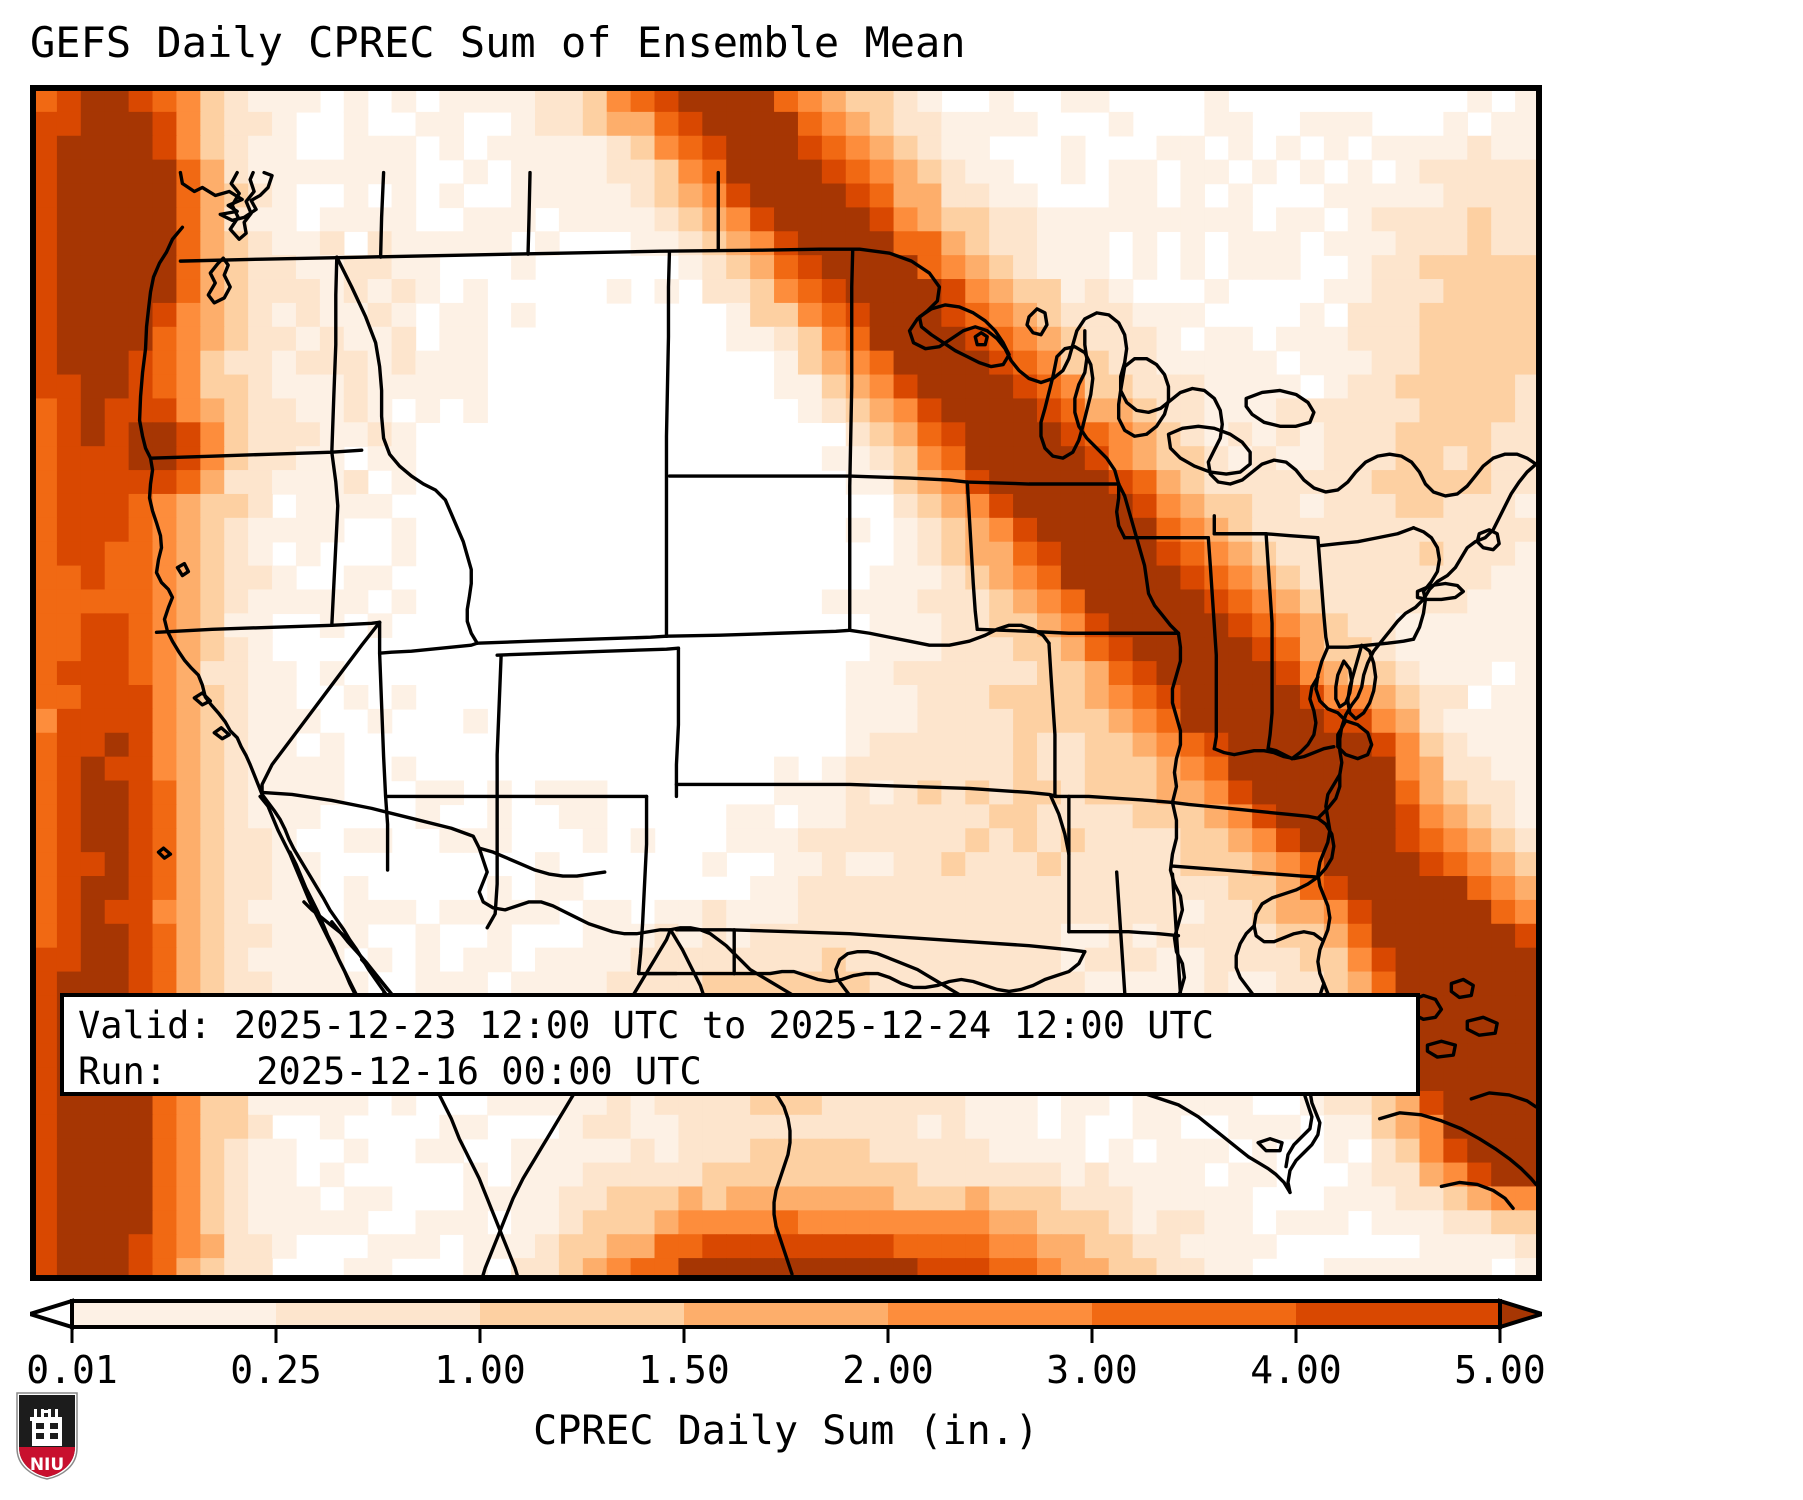  I want to click on colorbar-band, so click(174, 1314).